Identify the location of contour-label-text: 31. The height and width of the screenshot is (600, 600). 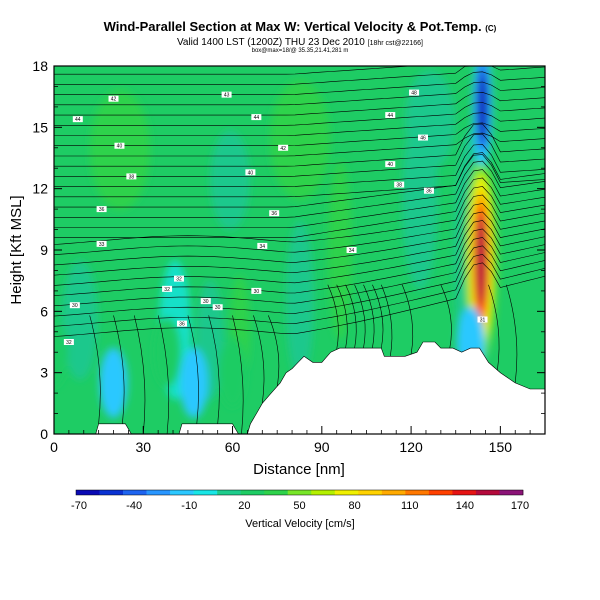
(483, 321).